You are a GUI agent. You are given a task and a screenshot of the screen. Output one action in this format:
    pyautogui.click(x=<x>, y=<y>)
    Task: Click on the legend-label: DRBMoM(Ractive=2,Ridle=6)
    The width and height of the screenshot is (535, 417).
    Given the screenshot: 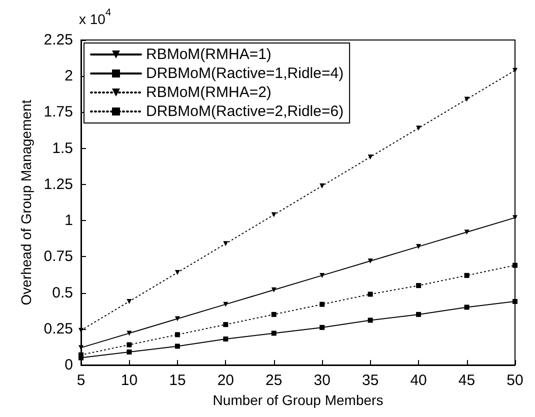 What is the action you would take?
    pyautogui.click(x=245, y=111)
    